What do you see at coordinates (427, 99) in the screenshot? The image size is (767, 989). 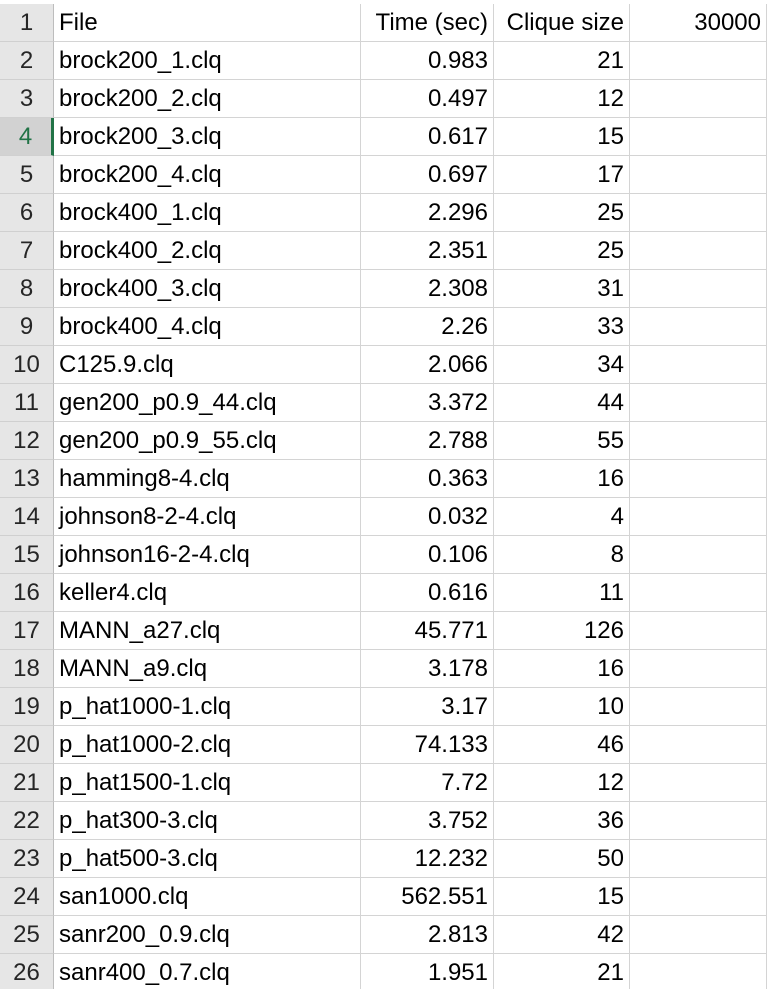 I see `cell-time: 0.497` at bounding box center [427, 99].